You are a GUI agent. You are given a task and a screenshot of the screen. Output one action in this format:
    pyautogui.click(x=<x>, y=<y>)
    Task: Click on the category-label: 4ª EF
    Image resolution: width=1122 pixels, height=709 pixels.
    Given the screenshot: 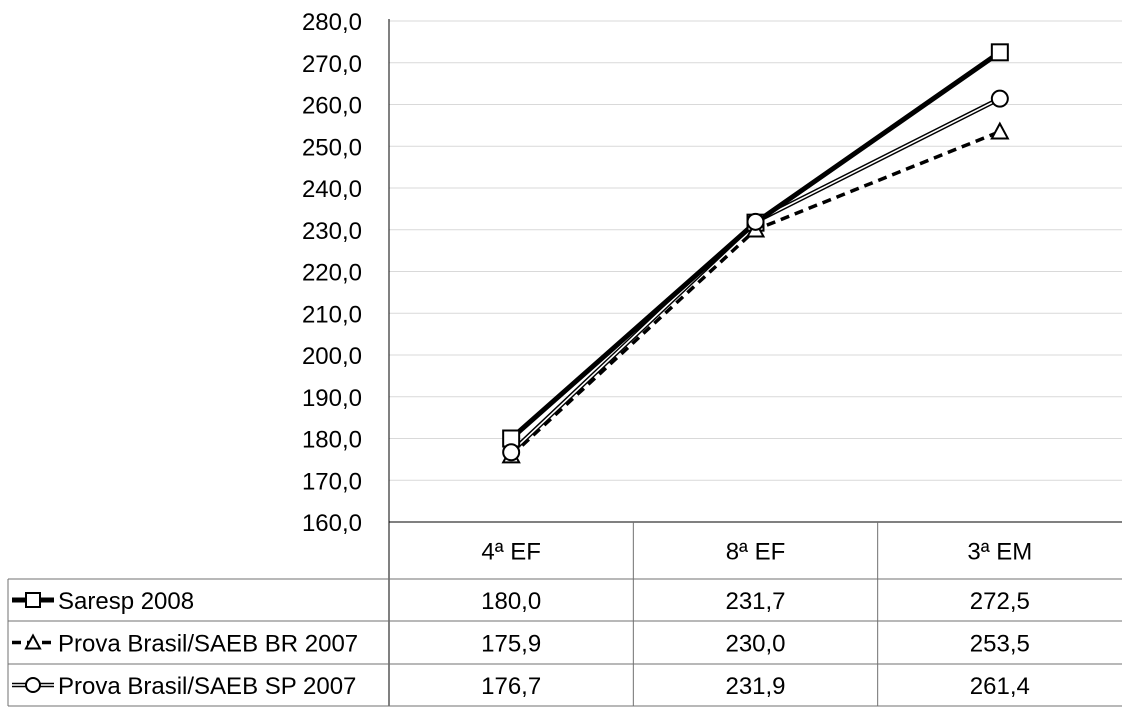 What is the action you would take?
    pyautogui.click(x=511, y=552)
    